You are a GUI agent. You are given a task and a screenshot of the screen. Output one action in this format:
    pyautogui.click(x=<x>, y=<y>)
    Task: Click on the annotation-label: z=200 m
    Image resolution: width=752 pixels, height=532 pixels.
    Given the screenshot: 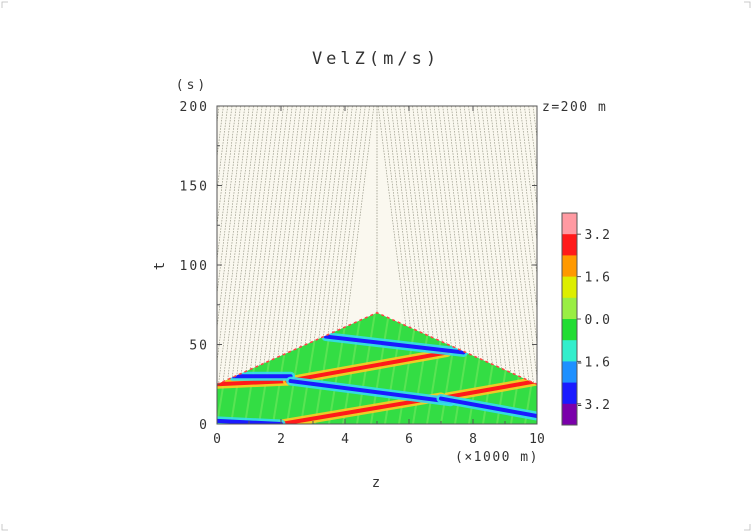 What is the action you would take?
    pyautogui.click(x=574, y=107)
    